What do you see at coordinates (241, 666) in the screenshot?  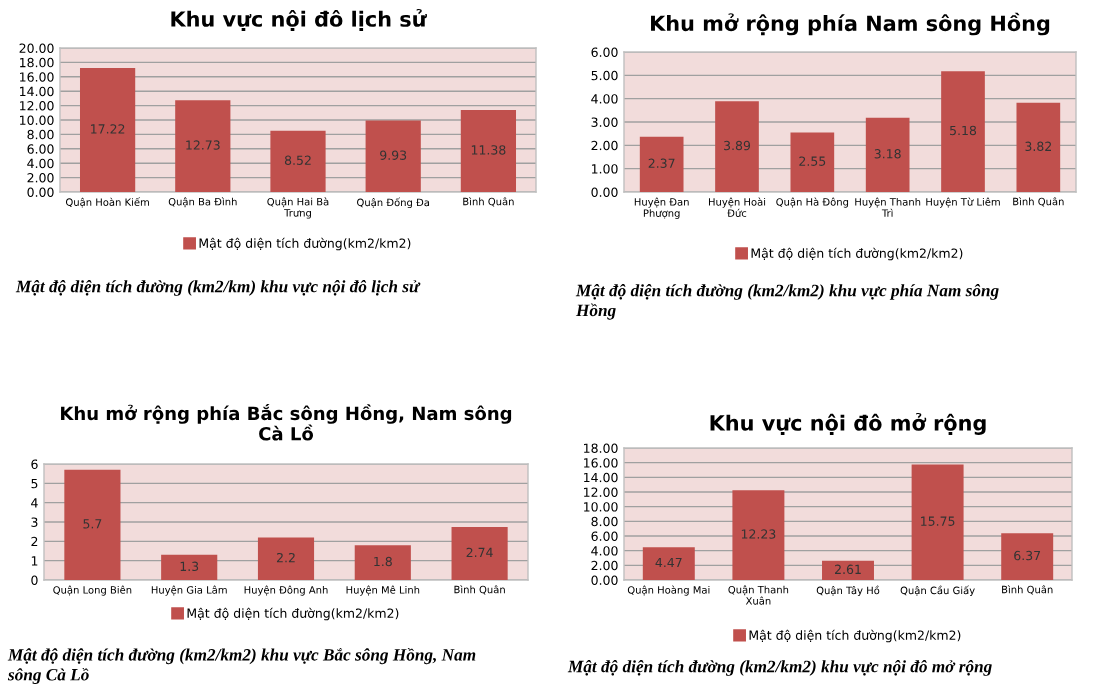 I see `text: Mật độ diện tích đường (km2/km2) khu vực Bắc sông Hồng, Nam sông Cà Lồ` at bounding box center [241, 666].